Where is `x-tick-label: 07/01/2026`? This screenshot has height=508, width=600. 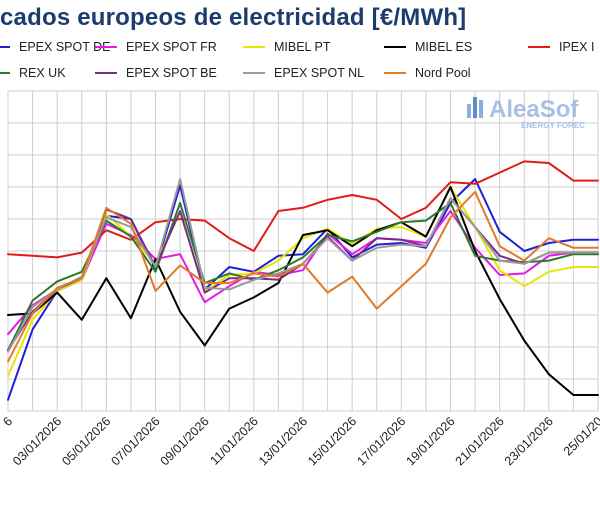 x-tick-label: 07/01/2026 is located at coordinates (135, 441).